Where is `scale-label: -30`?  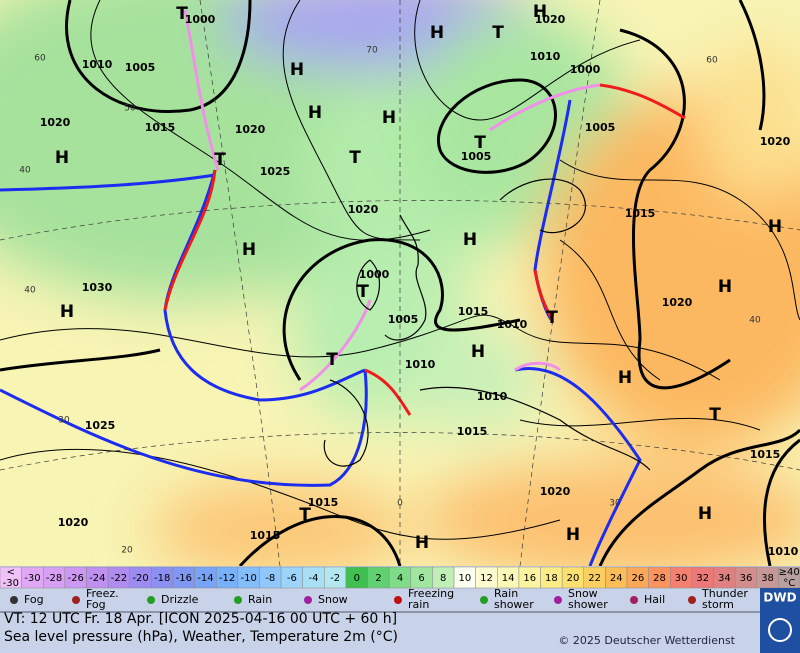 scale-label: -30 is located at coordinates (11, 583).